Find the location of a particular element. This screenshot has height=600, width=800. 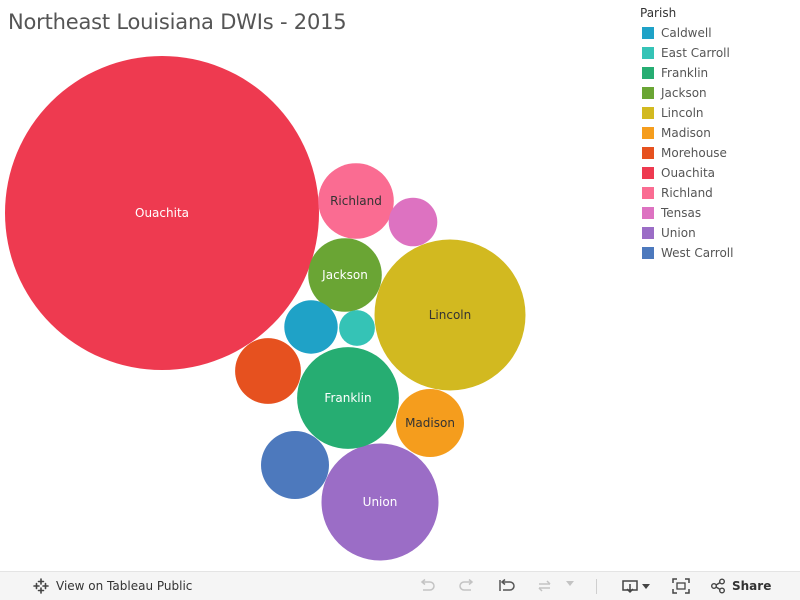

redo-icon is located at coordinates (466, 584).